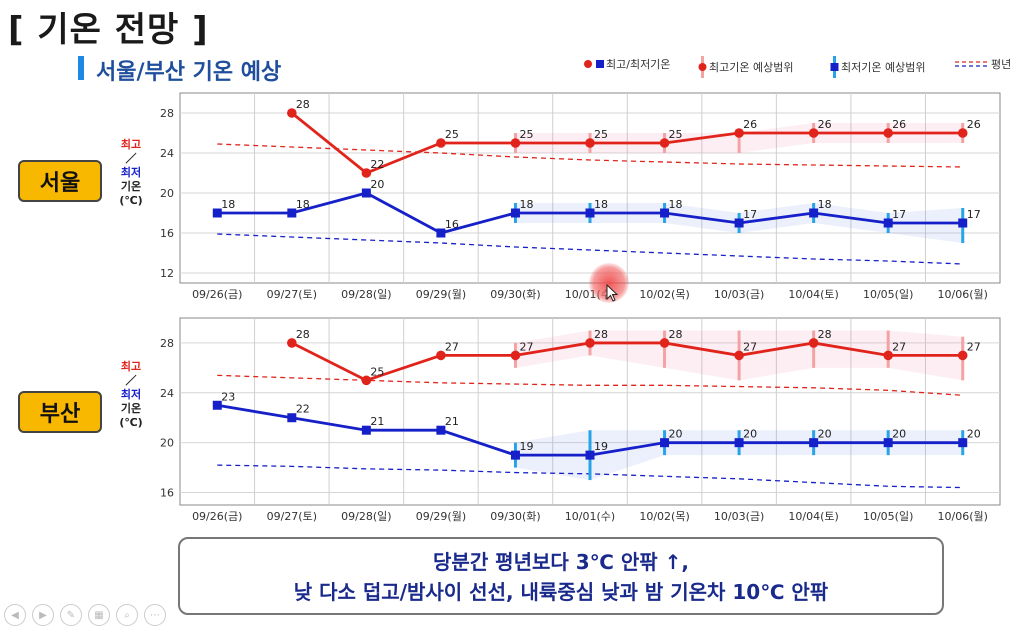 Image resolution: width=1033 pixels, height=630 pixels. I want to click on seoul-x-tick-label: 10/02(목), so click(664, 294).